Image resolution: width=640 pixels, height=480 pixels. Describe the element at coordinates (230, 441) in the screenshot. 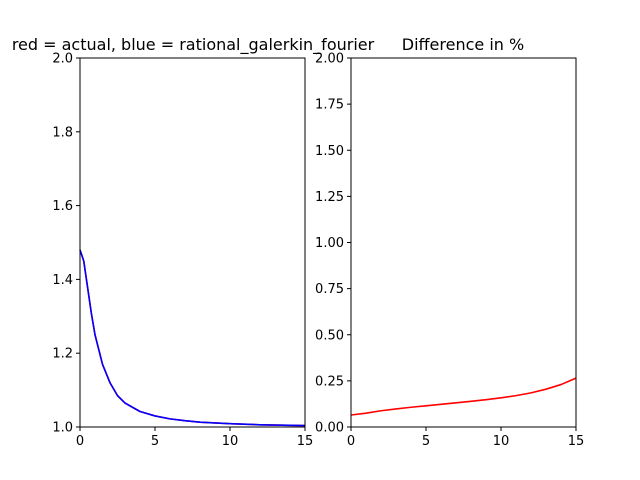

I see `left-xtick-label: 10` at that location.